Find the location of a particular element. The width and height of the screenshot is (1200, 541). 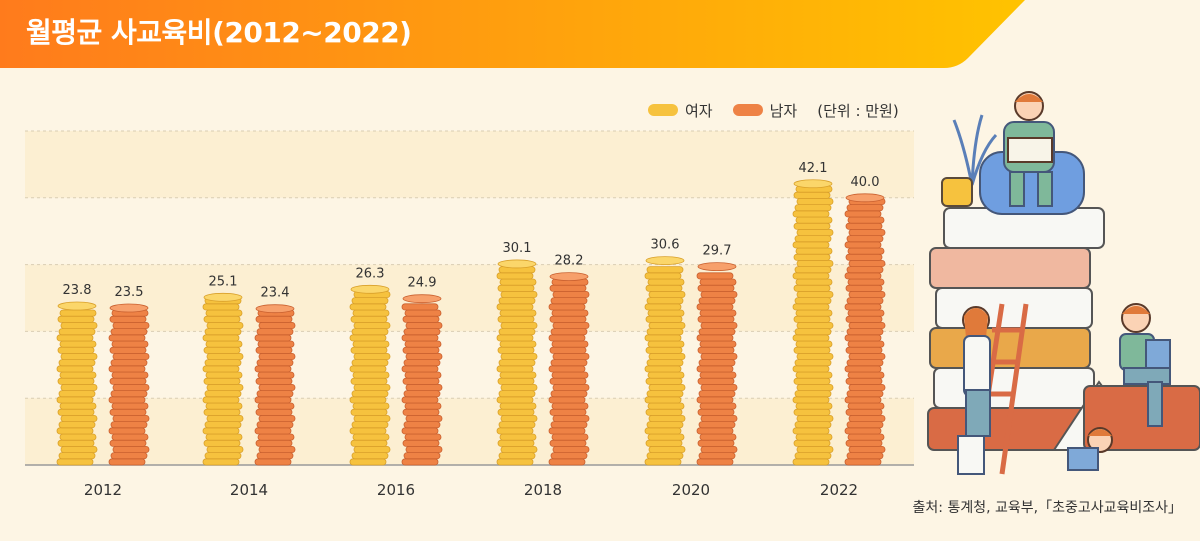

bar-male-2022 is located at coordinates (865, 329).